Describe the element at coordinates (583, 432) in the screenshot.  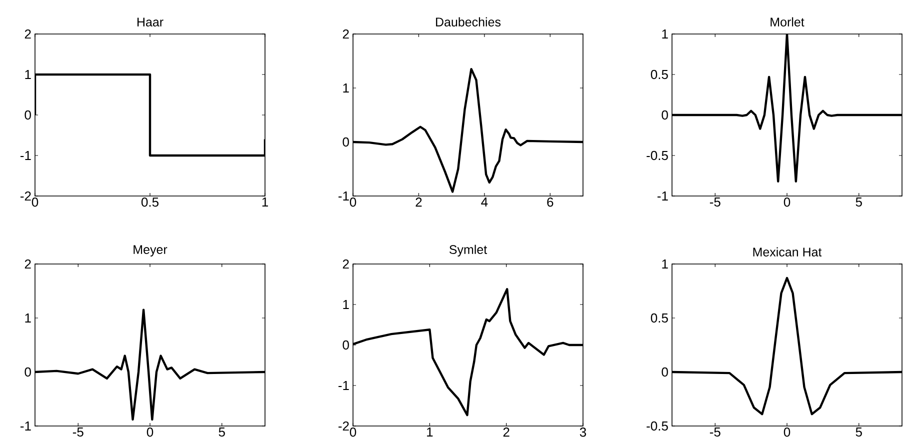
I see `x-tick-label: 3` at that location.